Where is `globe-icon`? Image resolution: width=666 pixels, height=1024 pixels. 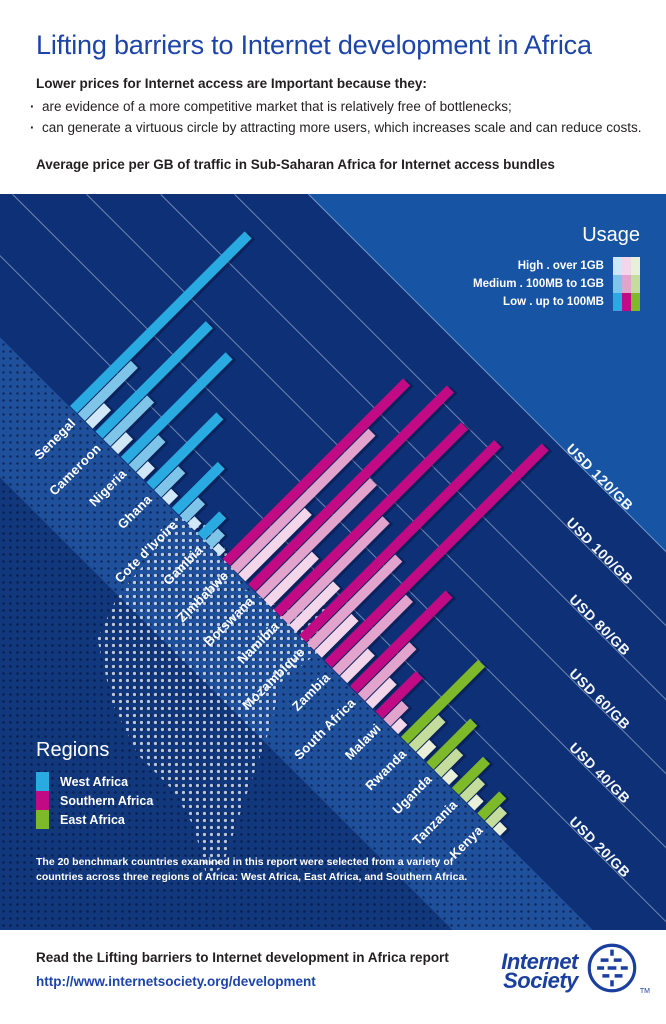 globe-icon is located at coordinates (612, 970).